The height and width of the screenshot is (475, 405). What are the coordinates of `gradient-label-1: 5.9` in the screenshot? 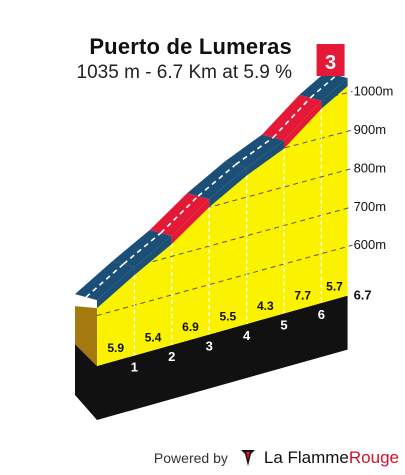 It's located at (115, 348).